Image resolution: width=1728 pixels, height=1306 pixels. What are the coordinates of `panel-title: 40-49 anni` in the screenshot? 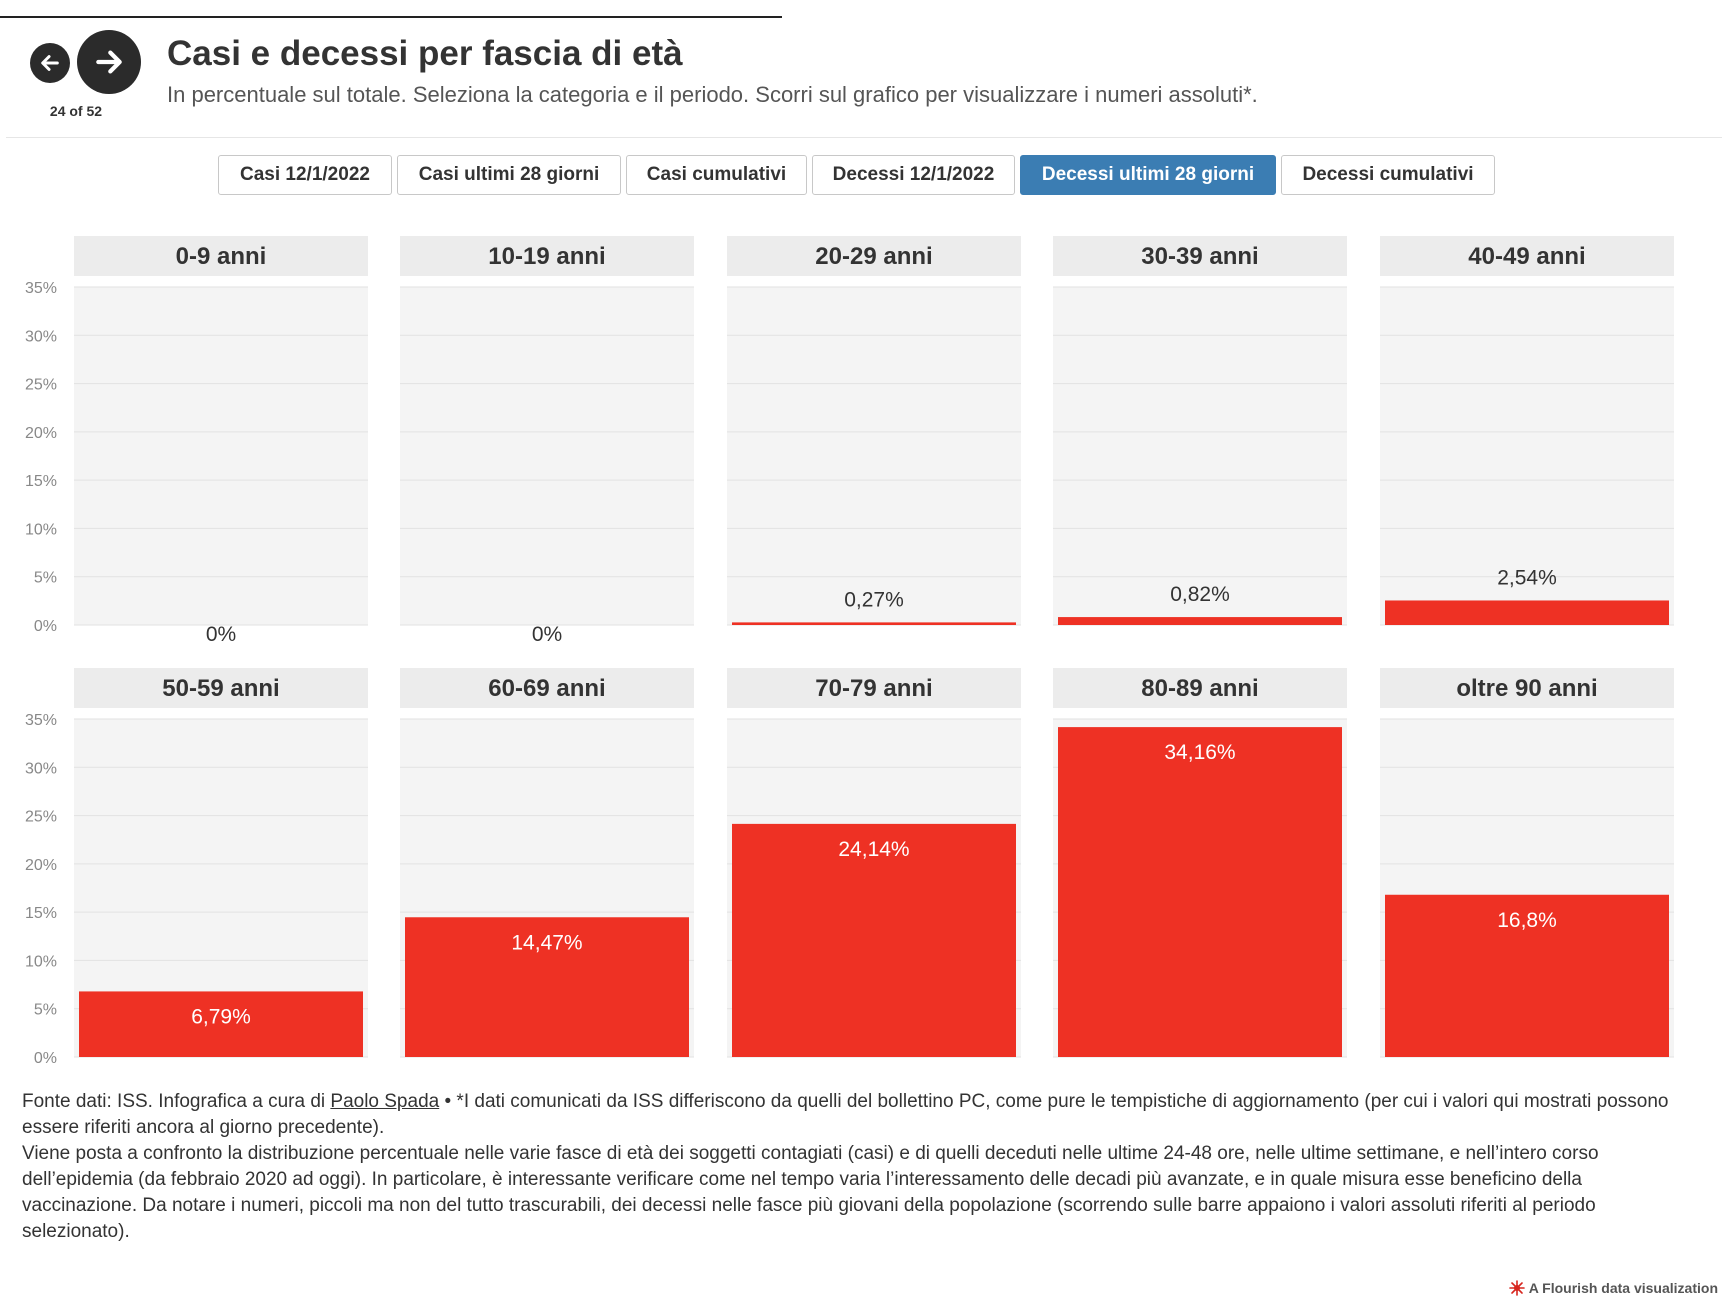 It's located at (1526, 256).